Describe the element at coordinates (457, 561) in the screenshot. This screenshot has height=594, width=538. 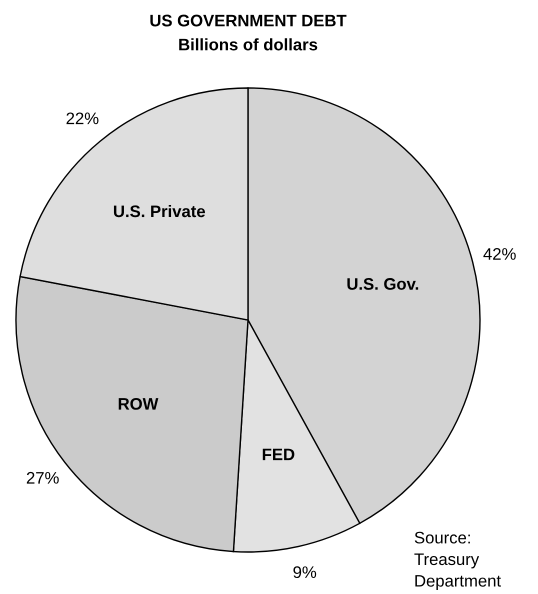
I see `source-note: Source: Treasury Department` at that location.